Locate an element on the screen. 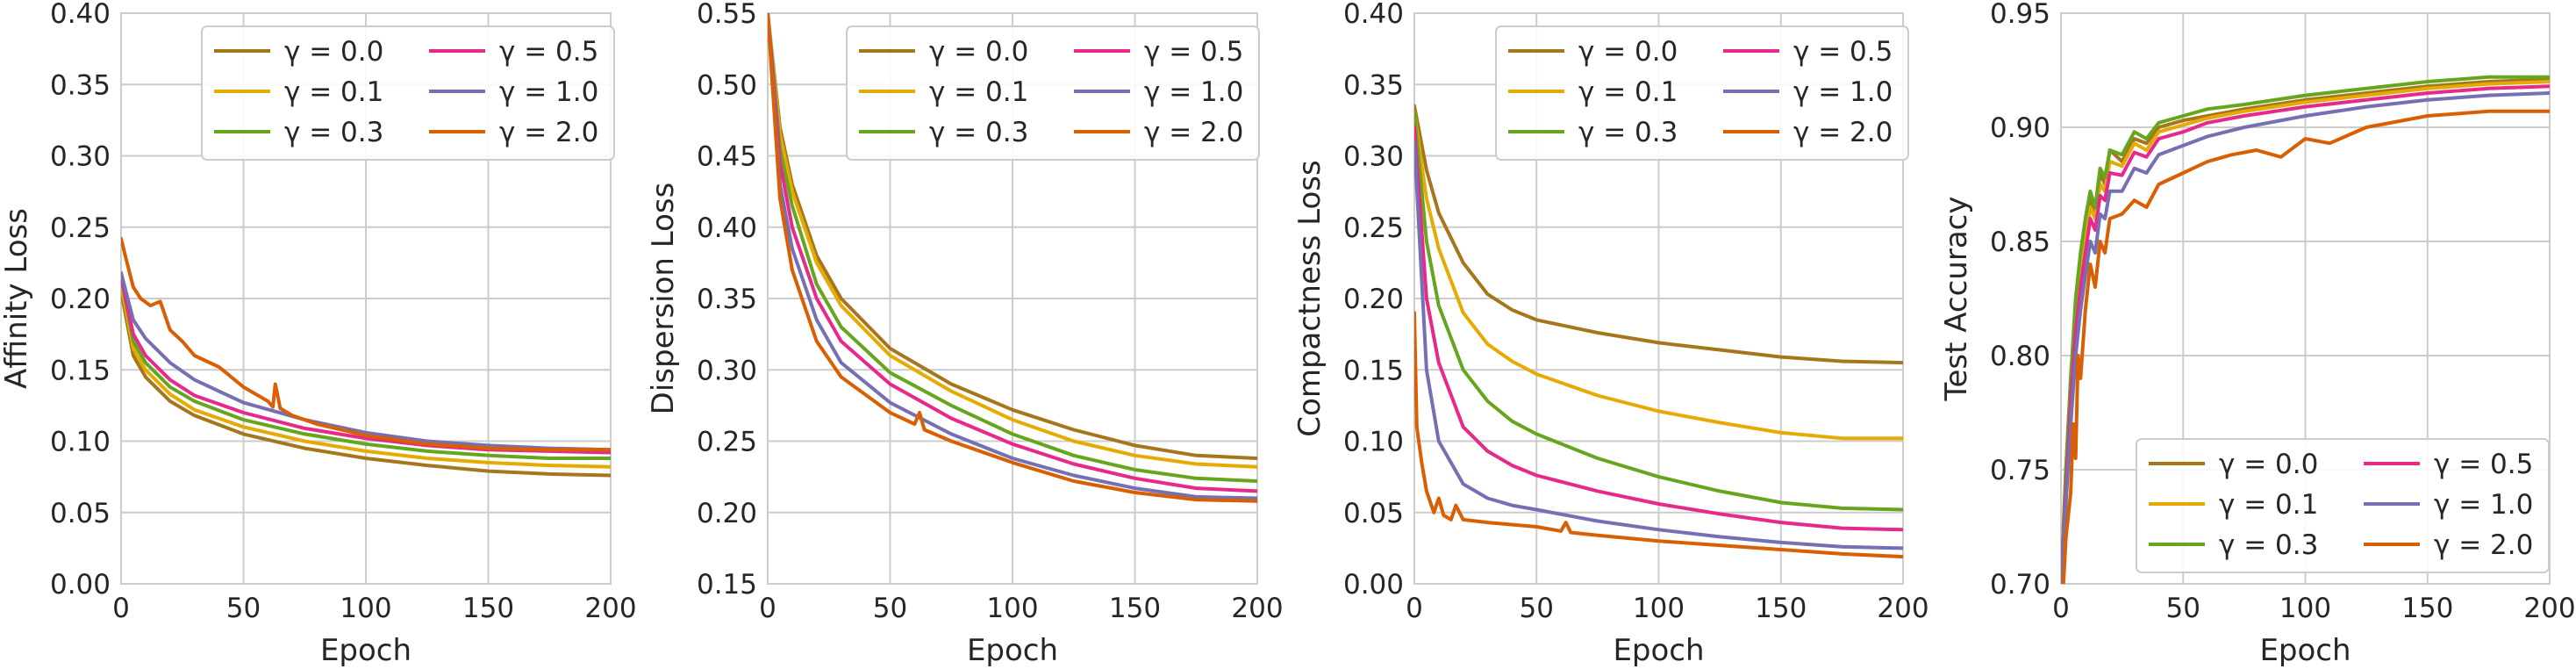  y-tick-label: 0.45 is located at coordinates (727, 157).